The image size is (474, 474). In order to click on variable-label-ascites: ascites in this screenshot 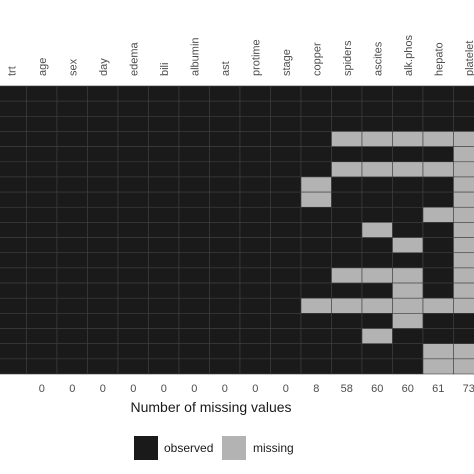, I will do `click(378, 58)`.